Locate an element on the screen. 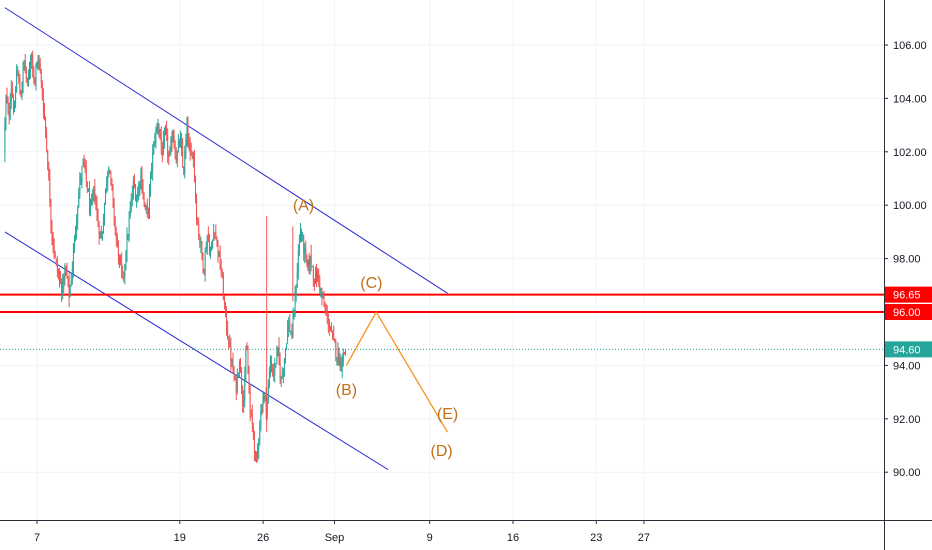  y-tick-label: 100.00 is located at coordinates (910, 206).